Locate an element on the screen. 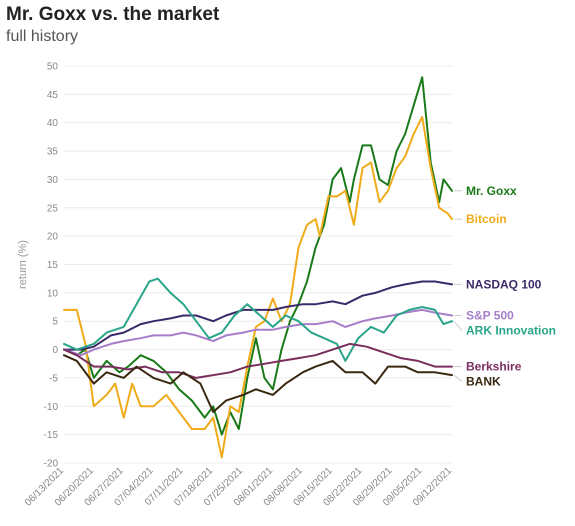 This screenshot has height=526, width=575. series-label-bitcoin: Bitcoin is located at coordinates (486, 219).